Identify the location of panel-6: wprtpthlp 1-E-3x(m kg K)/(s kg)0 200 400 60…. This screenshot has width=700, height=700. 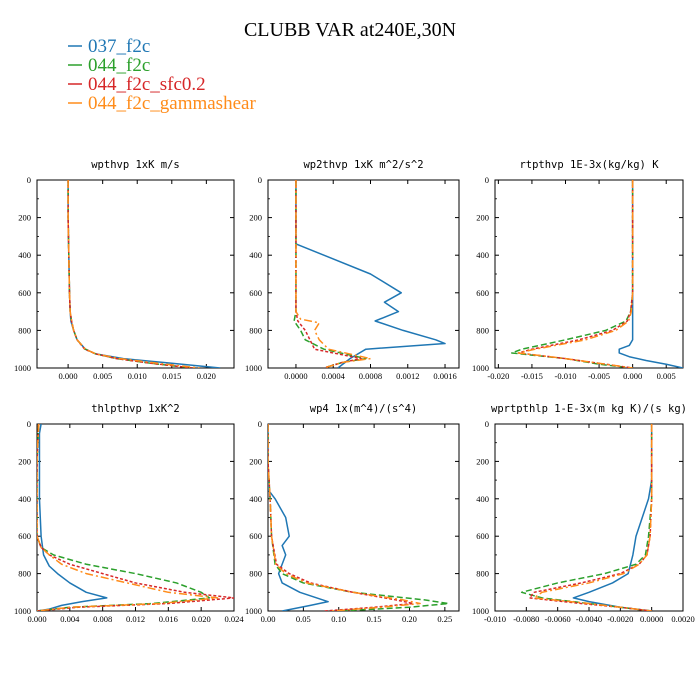
(583, 513).